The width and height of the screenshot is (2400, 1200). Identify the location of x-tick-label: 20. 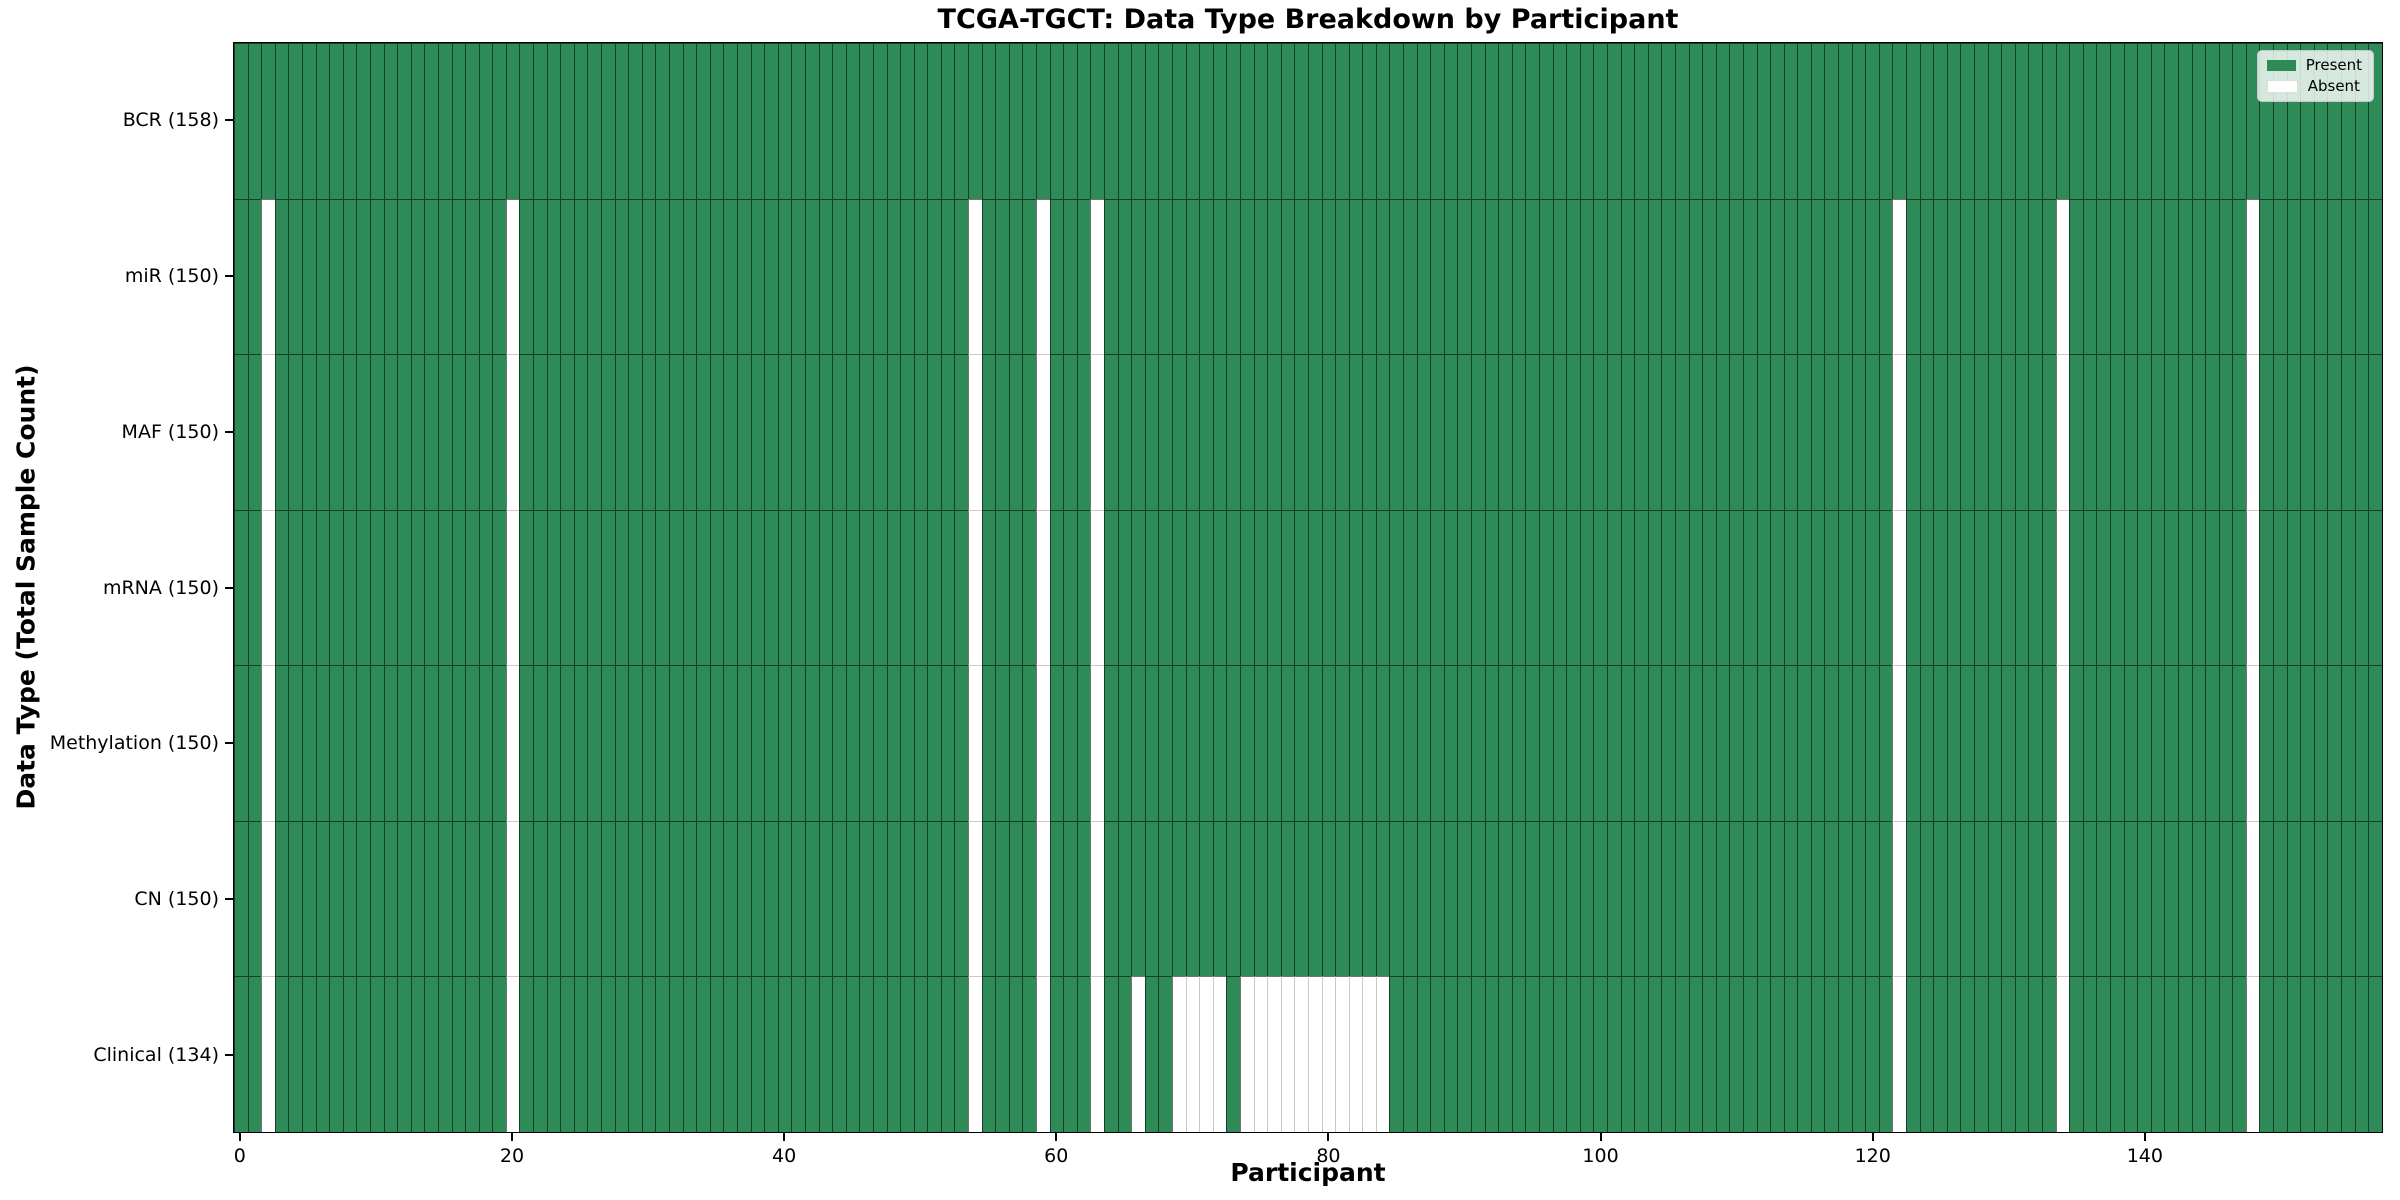
(512, 1156).